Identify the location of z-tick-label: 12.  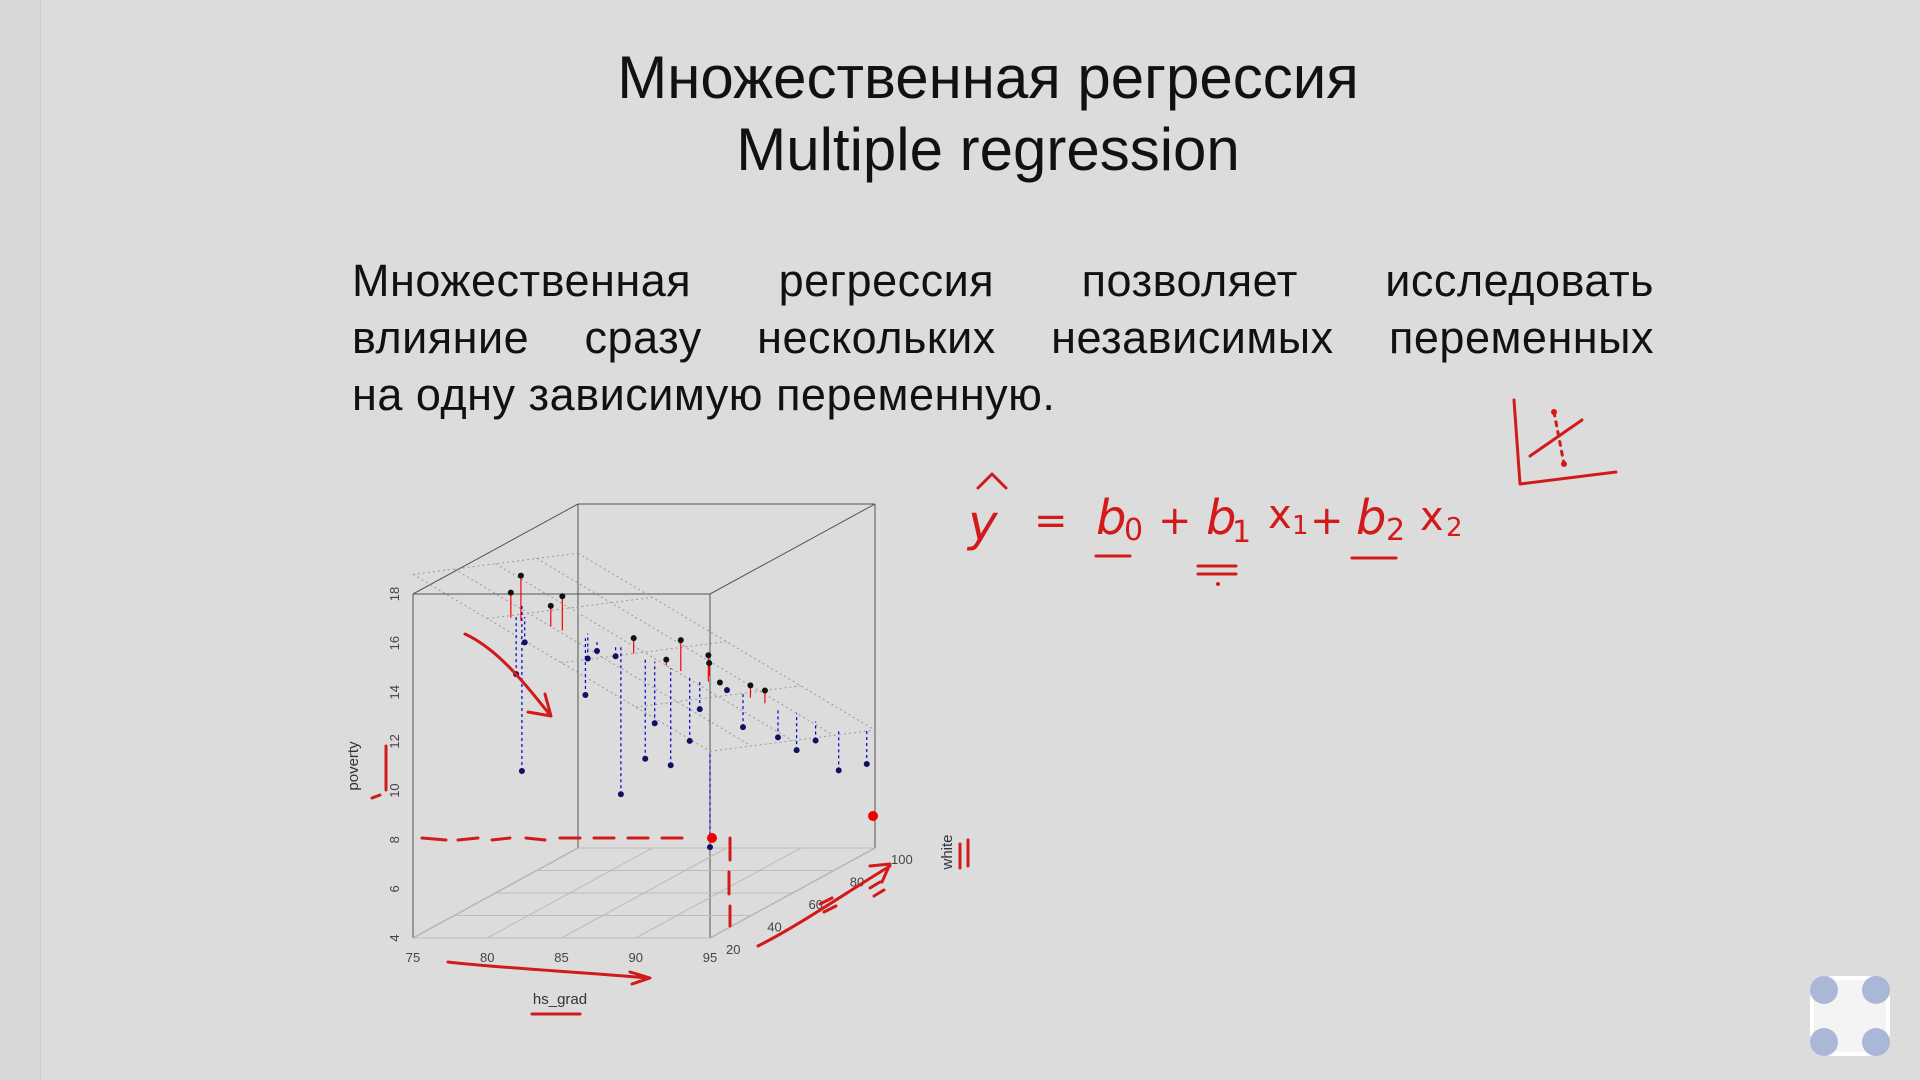
(394, 741).